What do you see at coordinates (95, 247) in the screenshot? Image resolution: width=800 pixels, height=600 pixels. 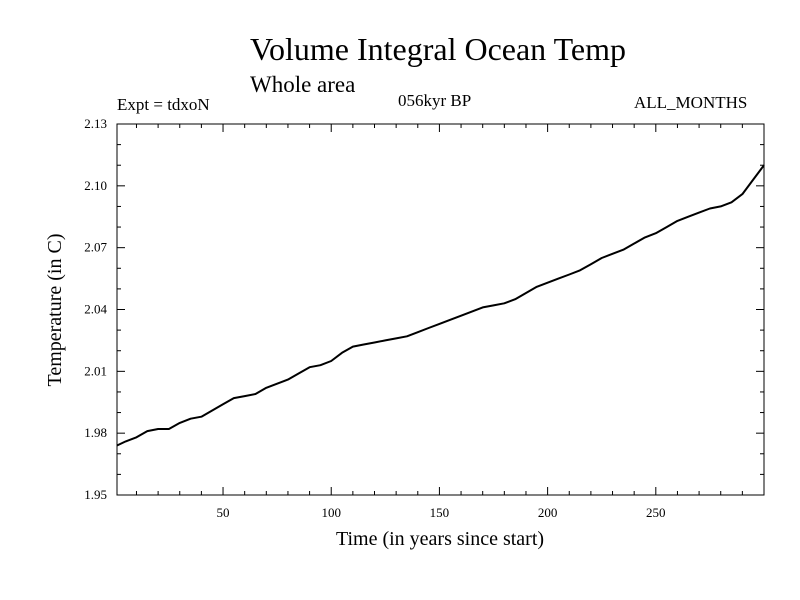 I see `y-tick-label: 2.07` at bounding box center [95, 247].